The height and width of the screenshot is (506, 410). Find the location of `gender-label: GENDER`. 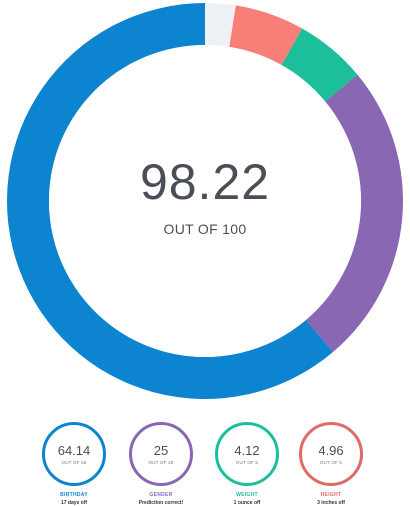

gender-label: GENDER is located at coordinates (161, 495).